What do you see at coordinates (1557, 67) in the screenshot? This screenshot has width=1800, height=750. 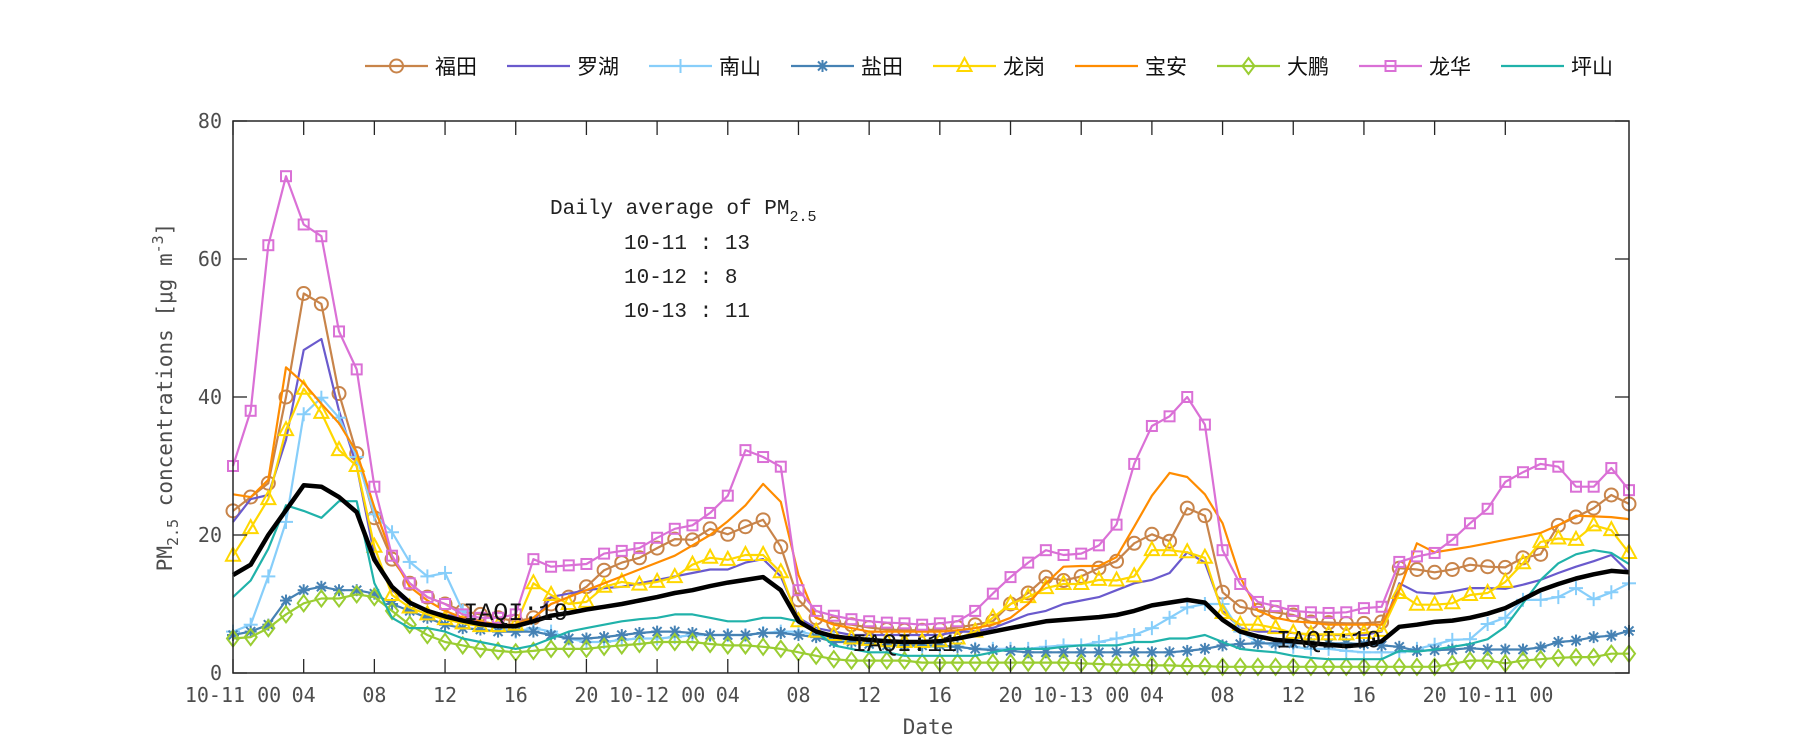 I see `legend-item: 坪山` at bounding box center [1557, 67].